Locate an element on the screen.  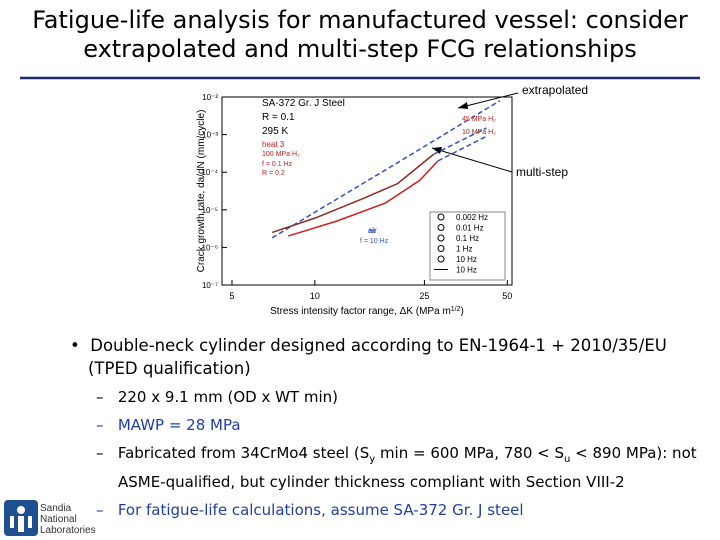
legend-label: 0.01 Hz is located at coordinates (470, 228).